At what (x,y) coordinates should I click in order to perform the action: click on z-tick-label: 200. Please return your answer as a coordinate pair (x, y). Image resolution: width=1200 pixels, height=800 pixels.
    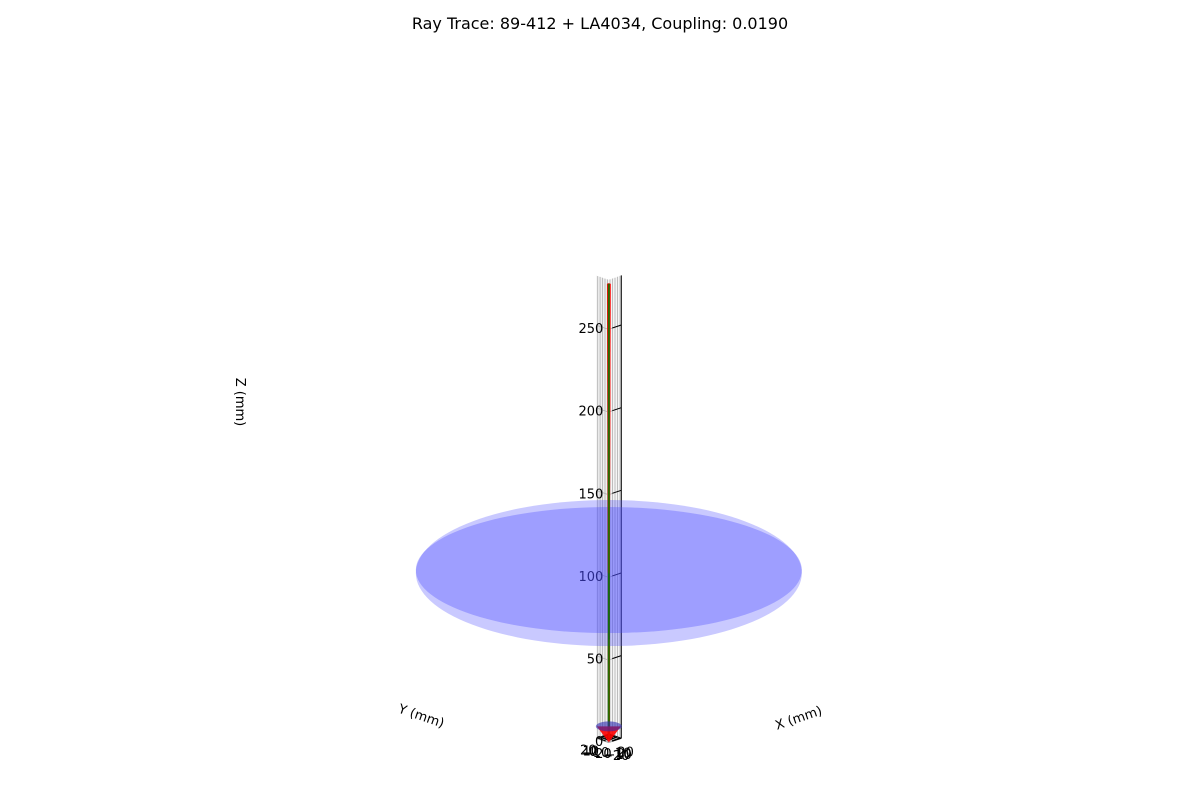
    Looking at the image, I should click on (590, 412).